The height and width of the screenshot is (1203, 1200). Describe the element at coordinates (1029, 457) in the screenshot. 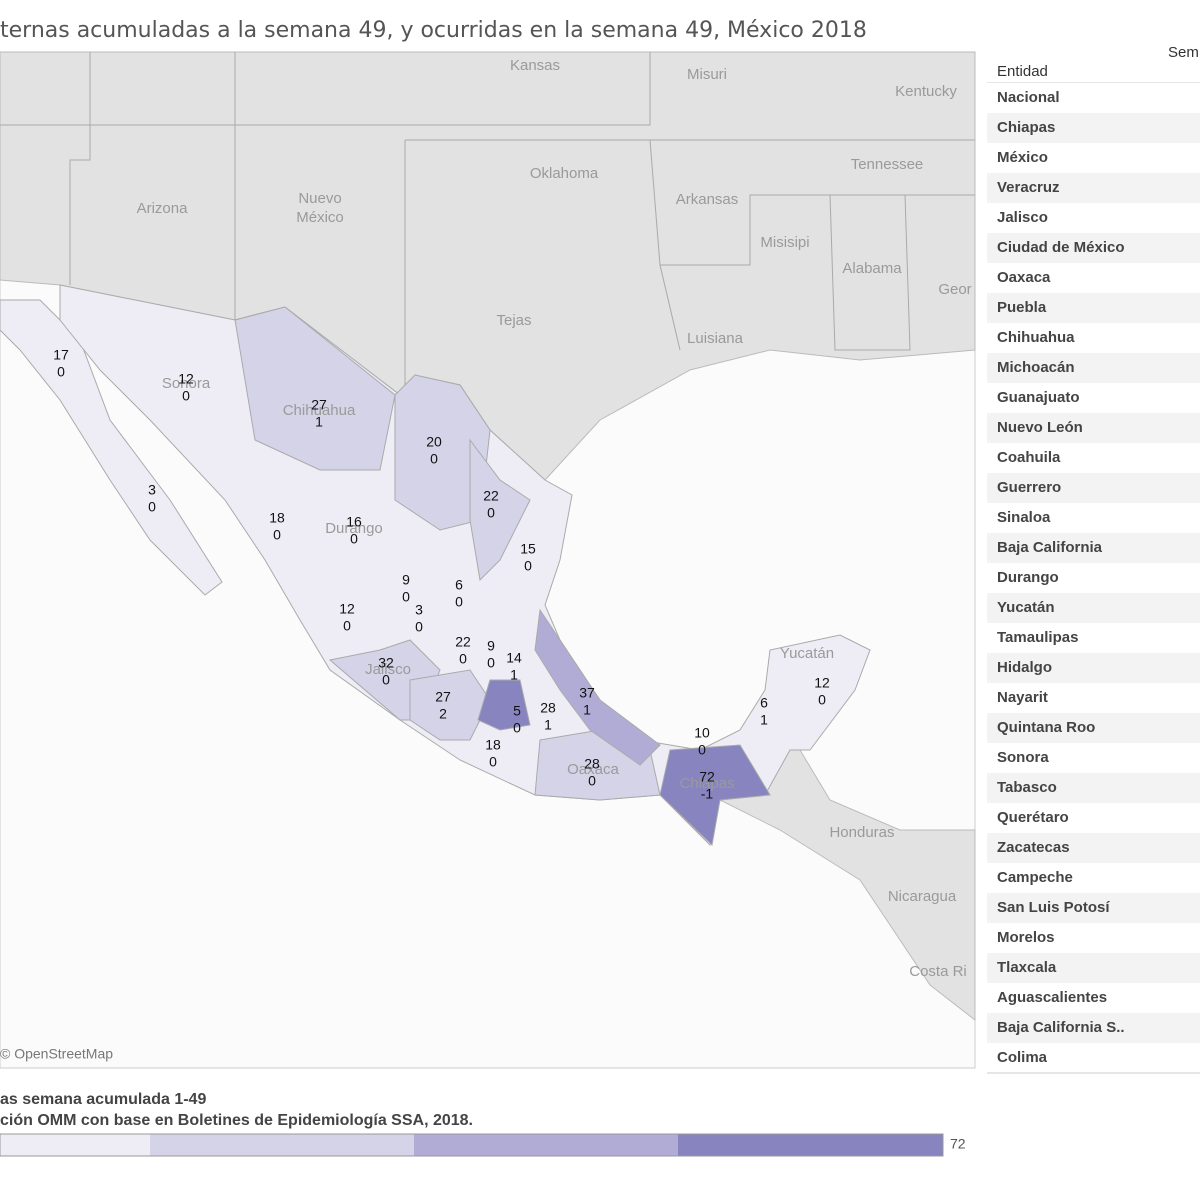

I see `row-label: Coahuila` at that location.